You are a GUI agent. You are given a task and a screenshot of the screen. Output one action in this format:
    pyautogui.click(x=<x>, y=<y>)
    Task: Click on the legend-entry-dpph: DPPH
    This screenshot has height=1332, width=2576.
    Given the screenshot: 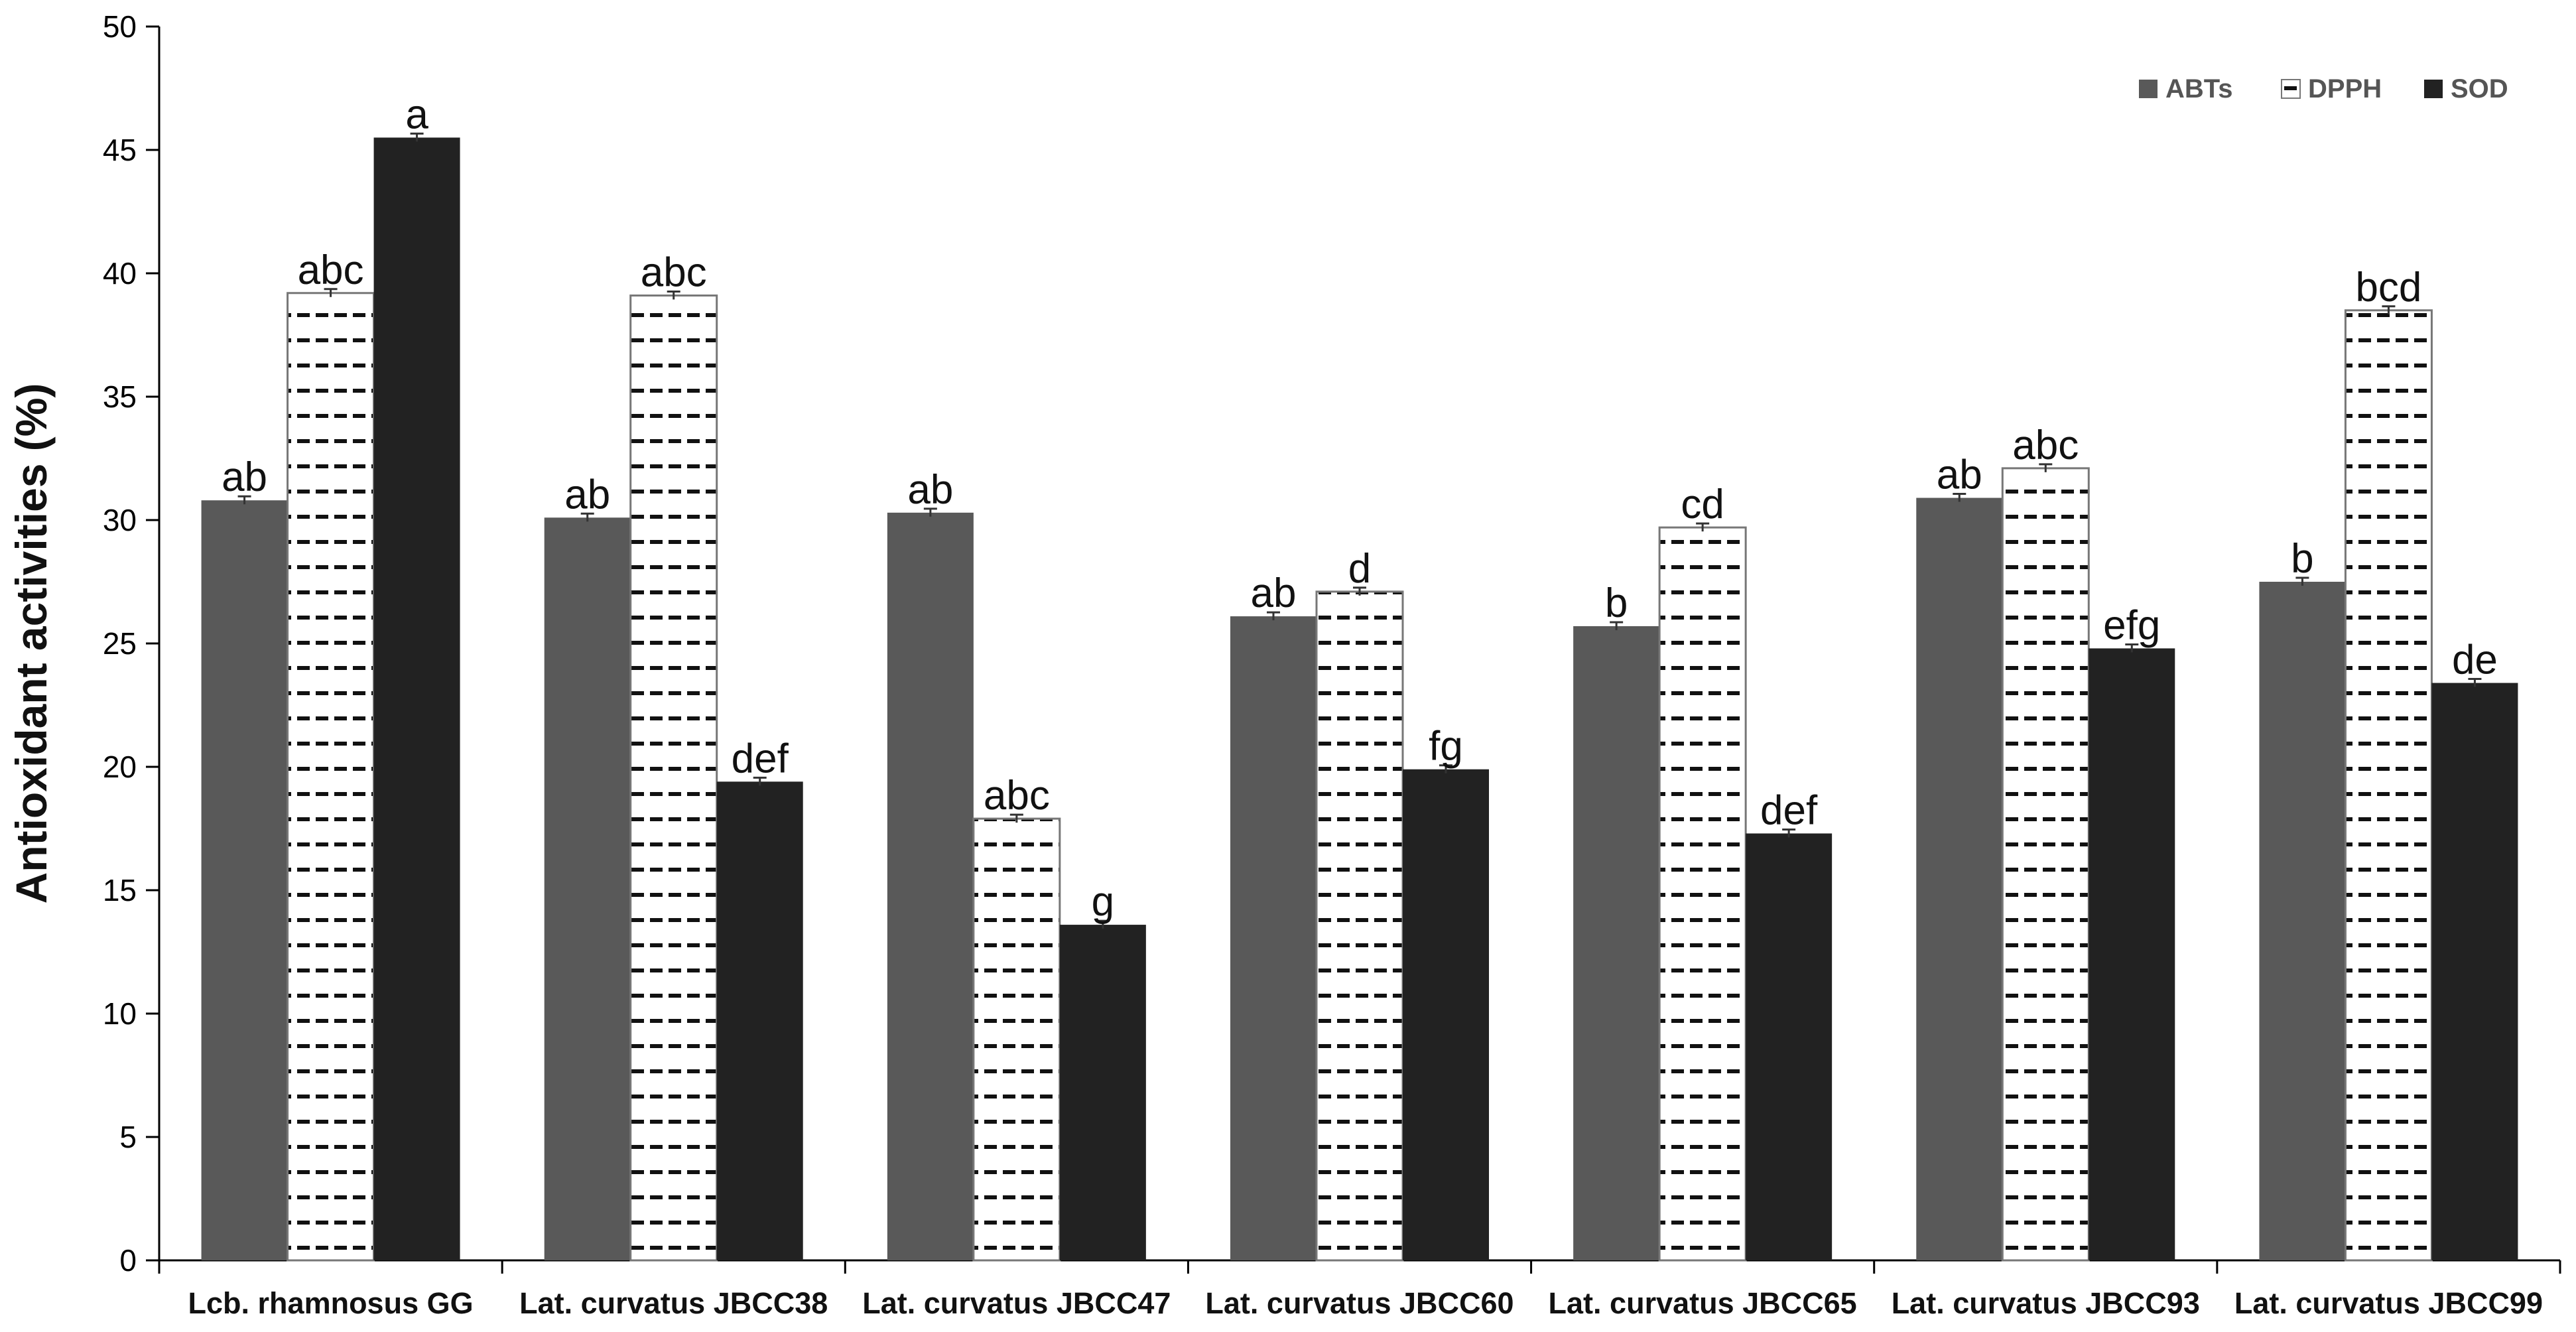 What is the action you would take?
    pyautogui.click(x=2345, y=88)
    